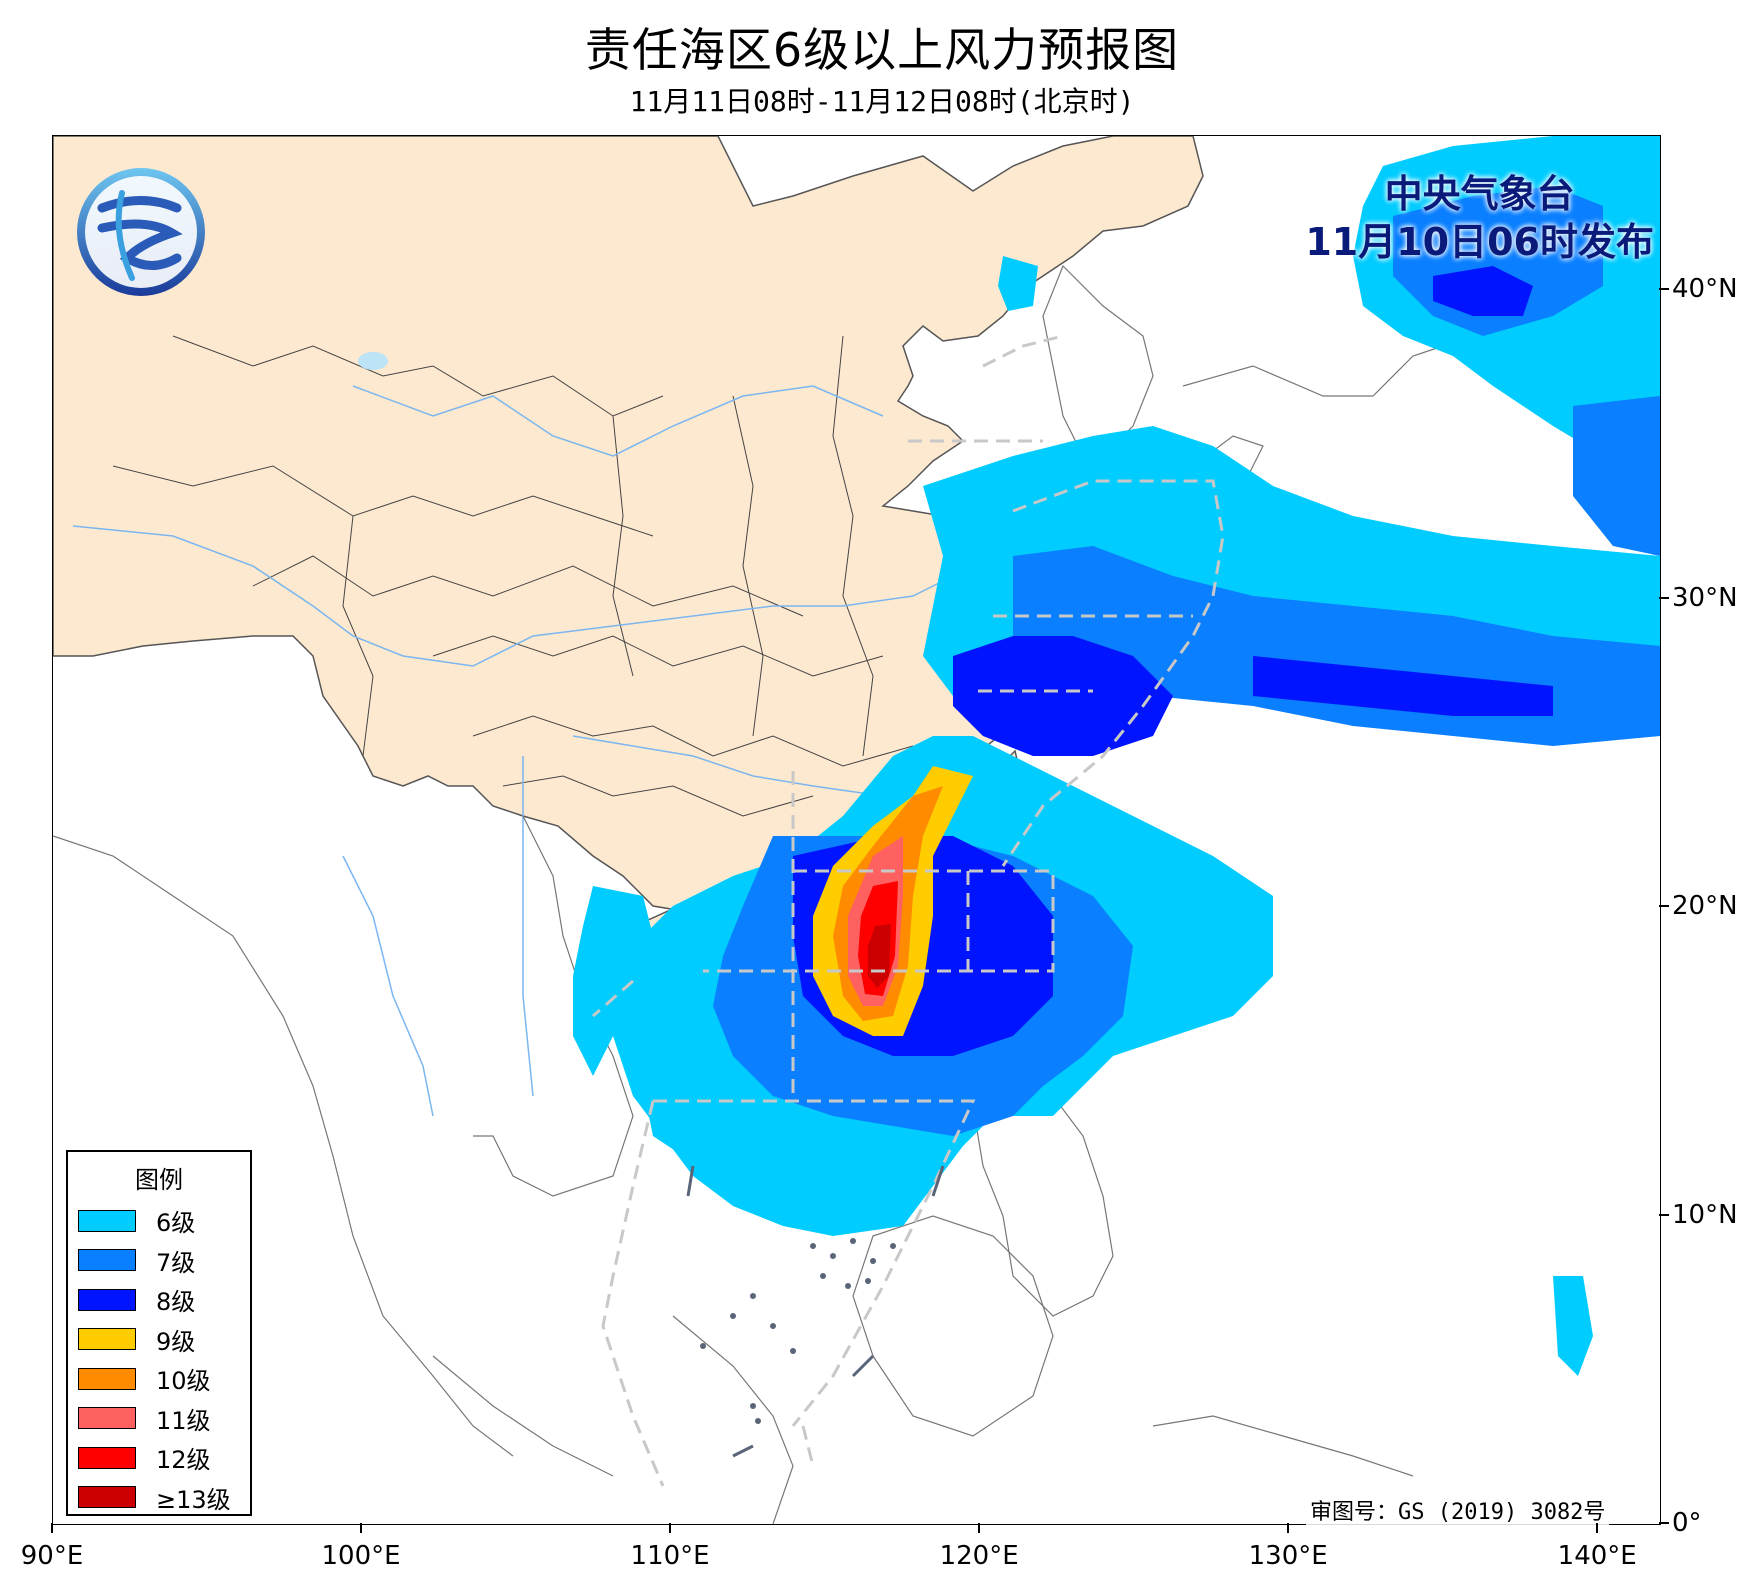 Image resolution: width=1764 pixels, height=1589 pixels. What do you see at coordinates (141, 232) in the screenshot?
I see `cma-logo` at bounding box center [141, 232].